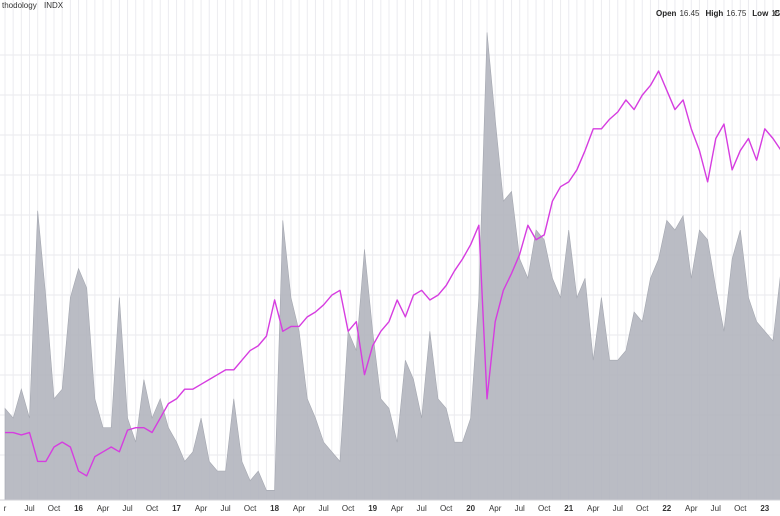 This screenshot has height=516, width=780. Describe the element at coordinates (689, 13) in the screenshot. I see `ohlc-value: 16.45` at that location.